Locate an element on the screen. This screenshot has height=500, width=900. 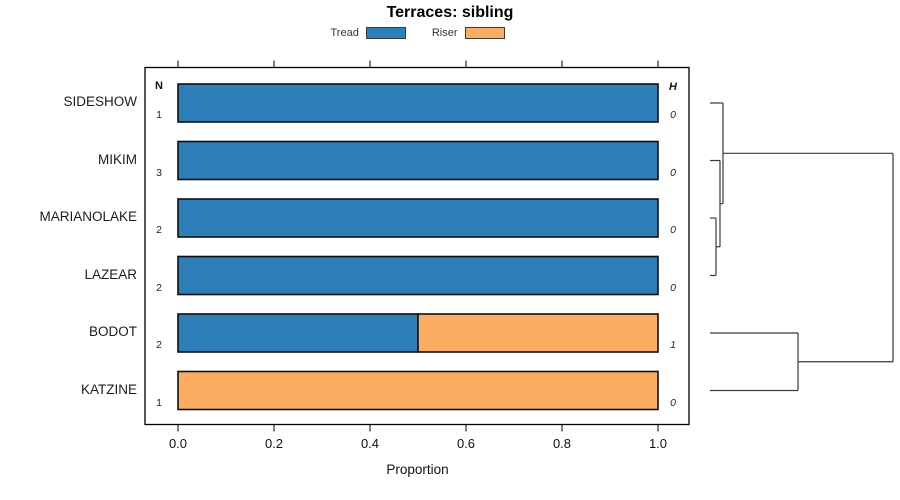
x-tick-label: 0.8 is located at coordinates (562, 443).